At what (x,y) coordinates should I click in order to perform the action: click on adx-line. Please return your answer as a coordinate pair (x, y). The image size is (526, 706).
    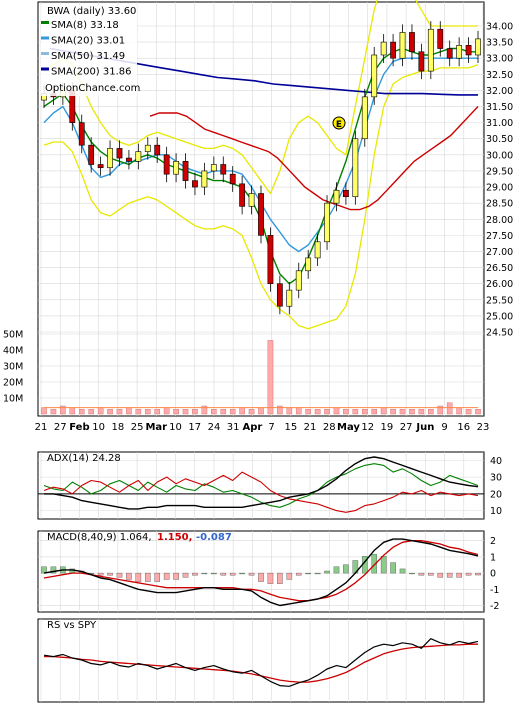
    Looking at the image, I should click on (261, 483).